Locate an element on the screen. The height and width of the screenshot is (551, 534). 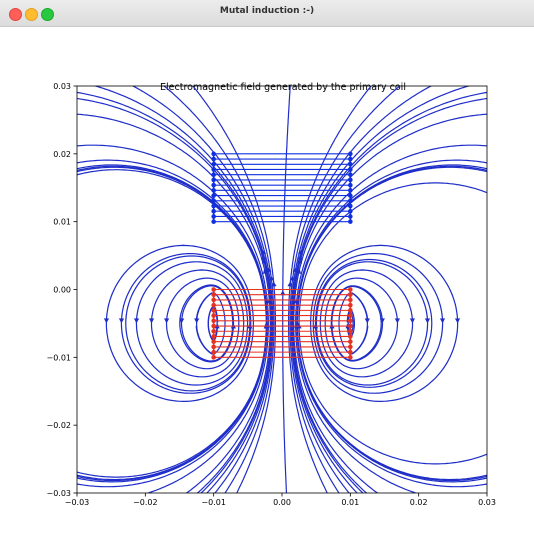
maximize-button is located at coordinates (47, 14).